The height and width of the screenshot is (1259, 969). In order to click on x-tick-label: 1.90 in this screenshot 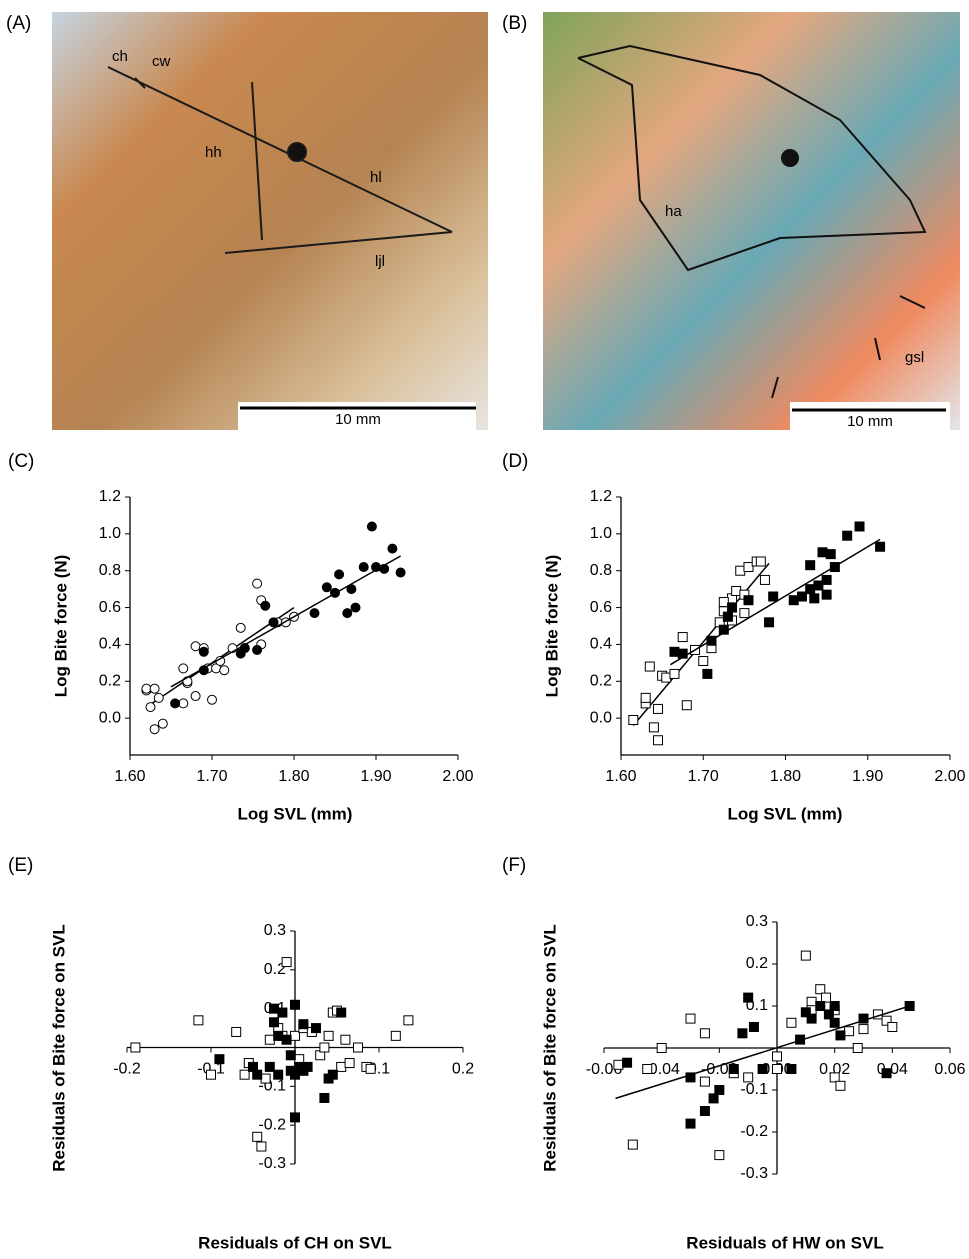, I will do `click(867, 776)`.